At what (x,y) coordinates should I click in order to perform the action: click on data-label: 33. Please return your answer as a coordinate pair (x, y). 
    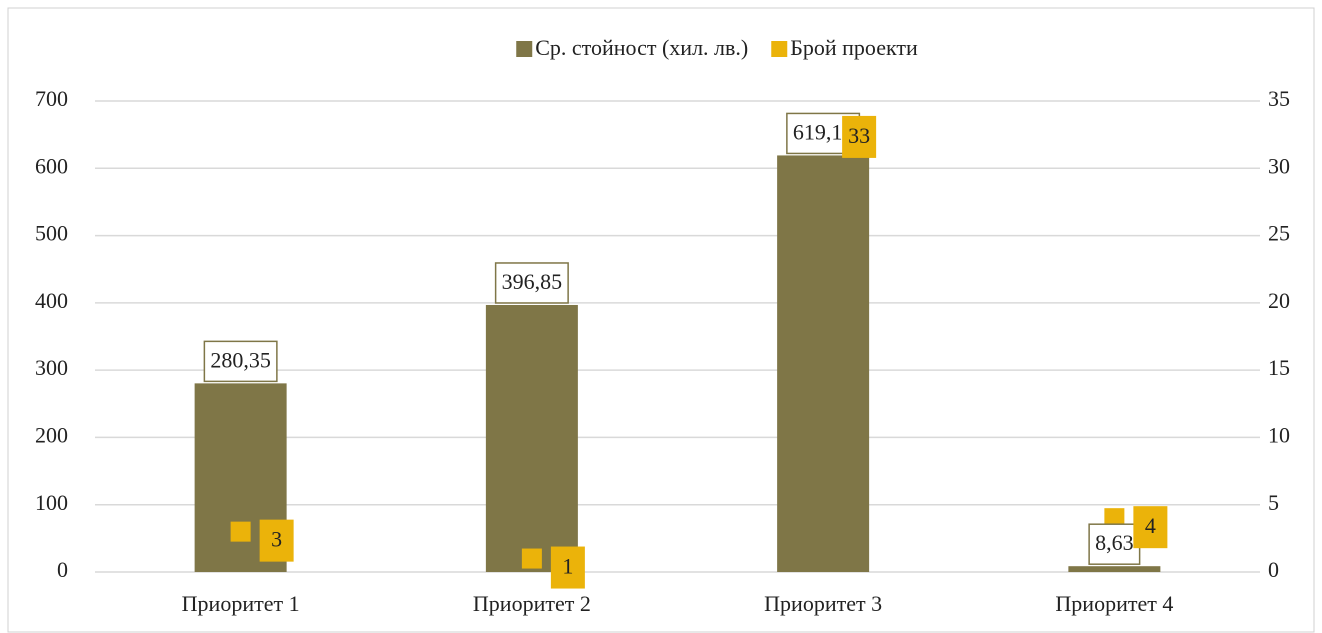
    Looking at the image, I should click on (859, 135).